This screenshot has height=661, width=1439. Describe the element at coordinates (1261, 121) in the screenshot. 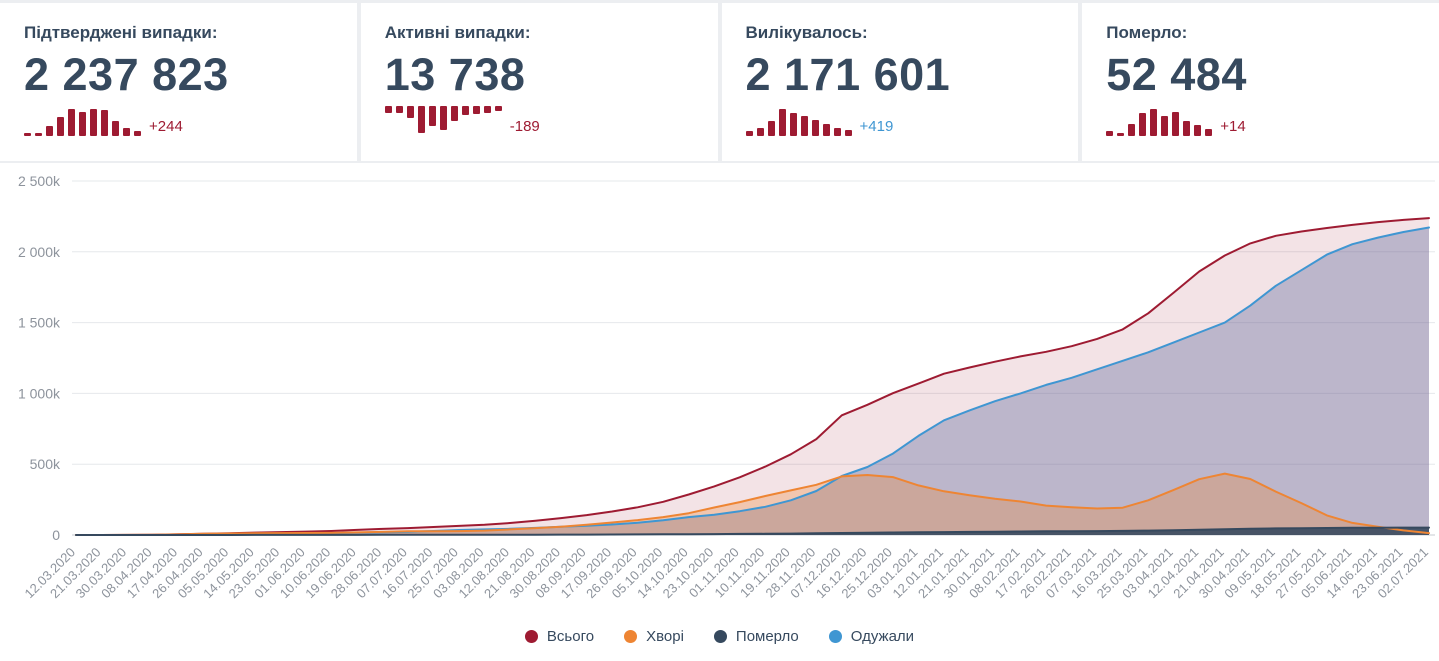

I see `stat-card-deaths-footer: +14` at that location.